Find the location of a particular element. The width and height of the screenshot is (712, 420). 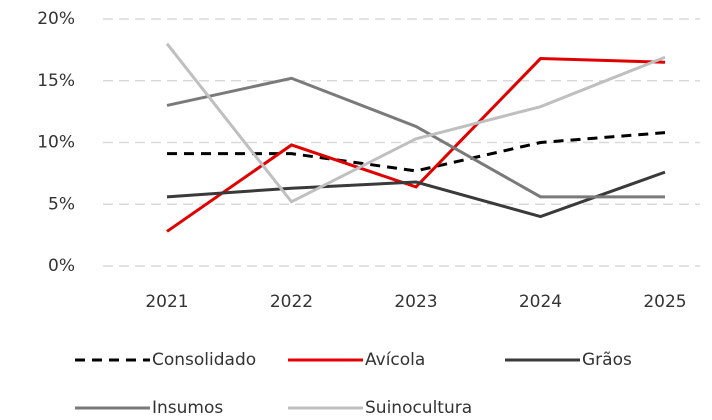

legend-label: Consolidado is located at coordinates (204, 360).